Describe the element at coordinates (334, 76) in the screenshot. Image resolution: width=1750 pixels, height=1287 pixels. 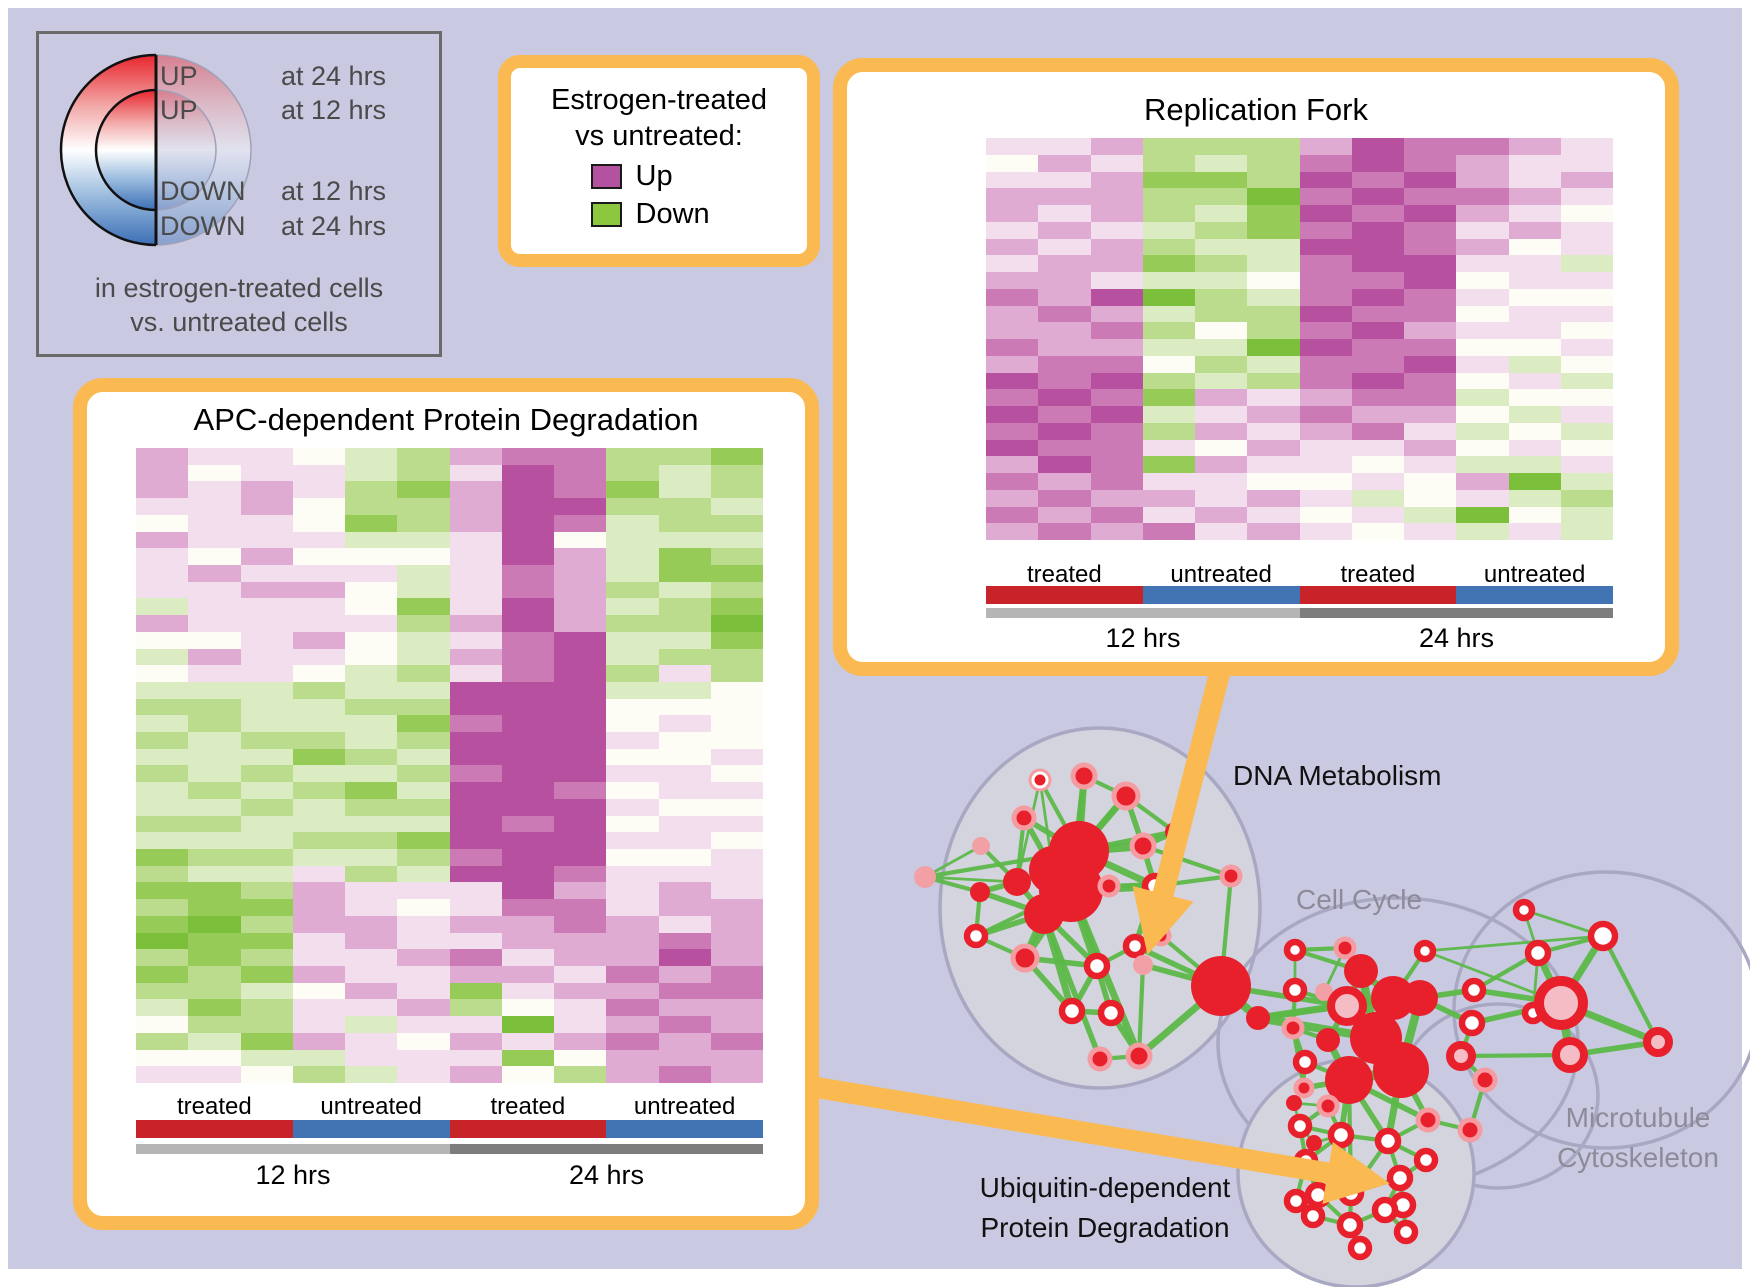
I see `legend-up-24-time: at 24 hrs` at that location.